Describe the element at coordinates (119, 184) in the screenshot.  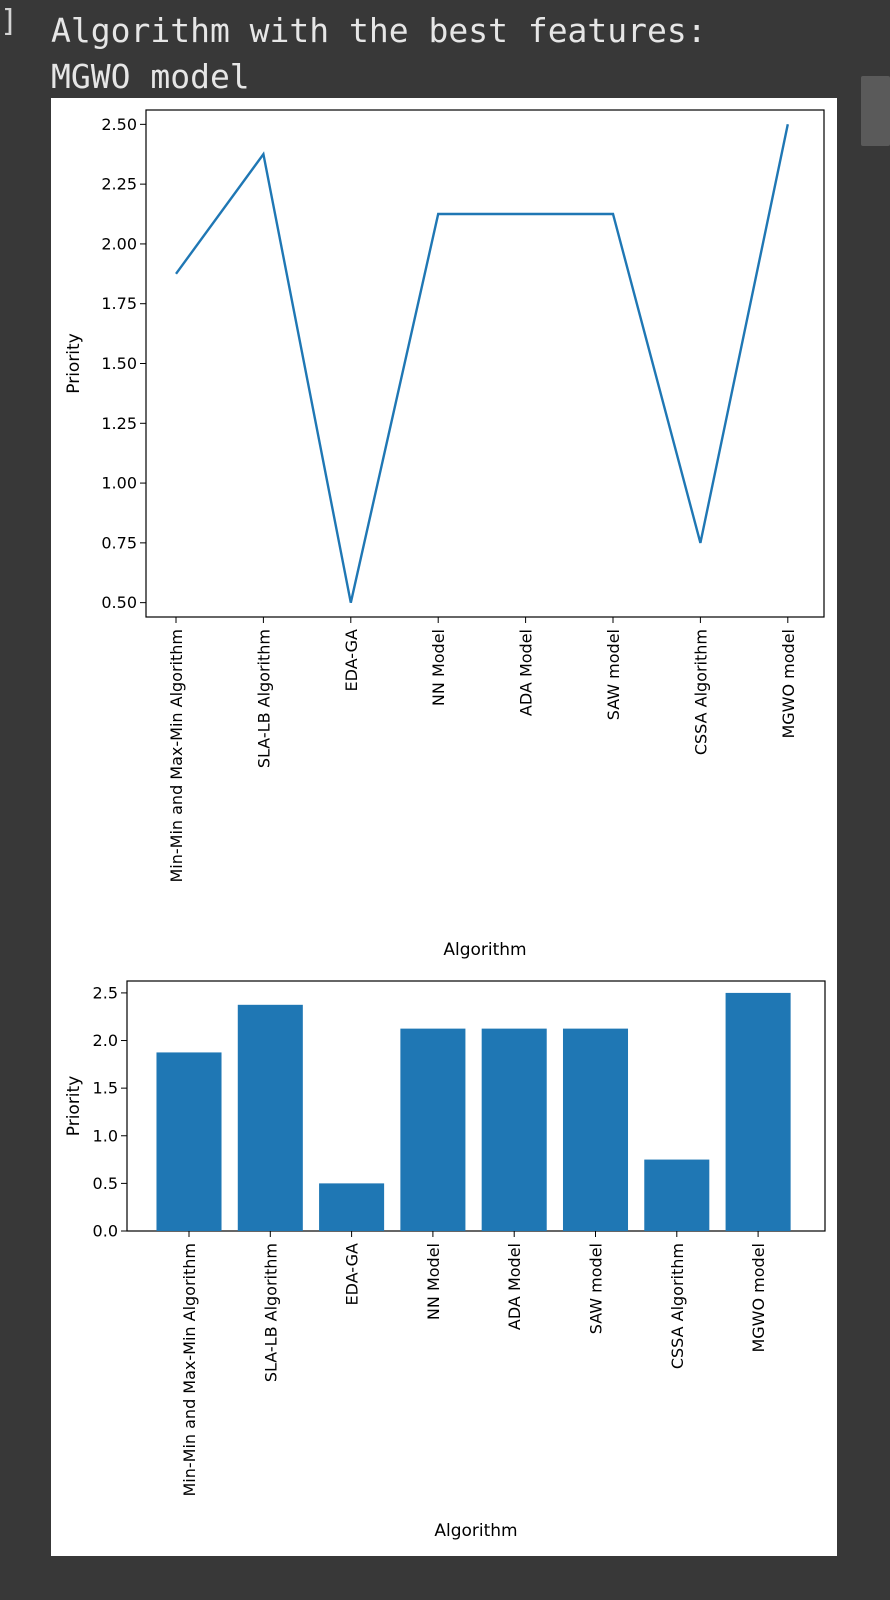
I see `y-tick-label: 2.25` at that location.